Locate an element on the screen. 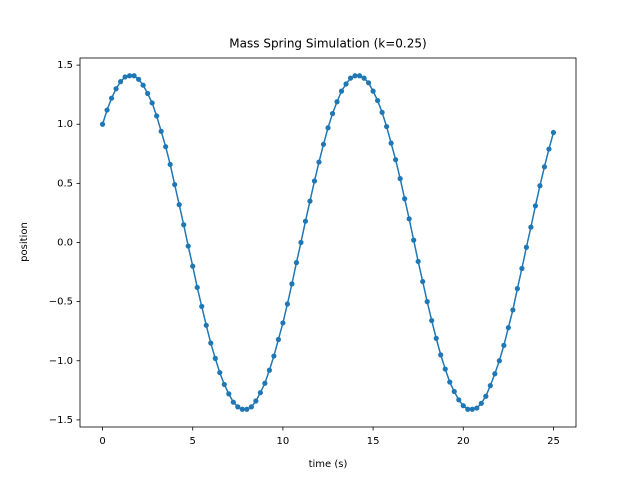 This screenshot has height=480, width=640. y-tick-label: 1.5 is located at coordinates (65, 65).